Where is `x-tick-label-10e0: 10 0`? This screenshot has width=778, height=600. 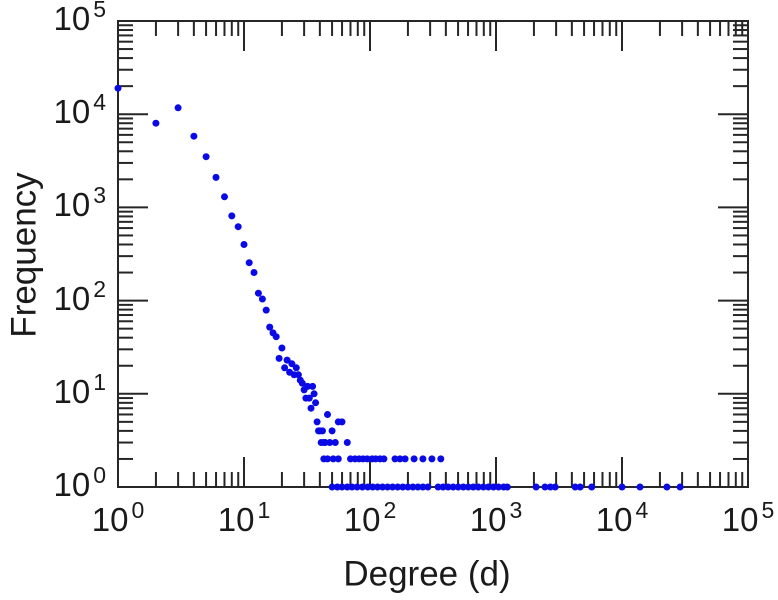 x-tick-label-10e0: 10 0 is located at coordinates (118, 518).